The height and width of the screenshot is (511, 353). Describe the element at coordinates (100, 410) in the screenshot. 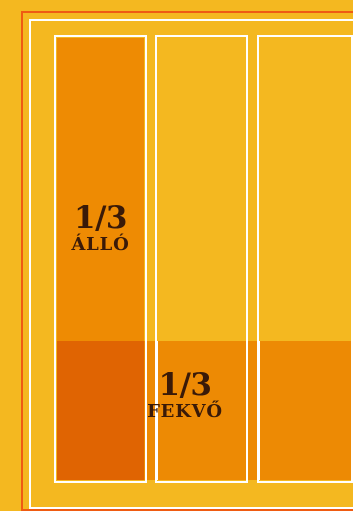

I see `thirds-overlap` at that location.